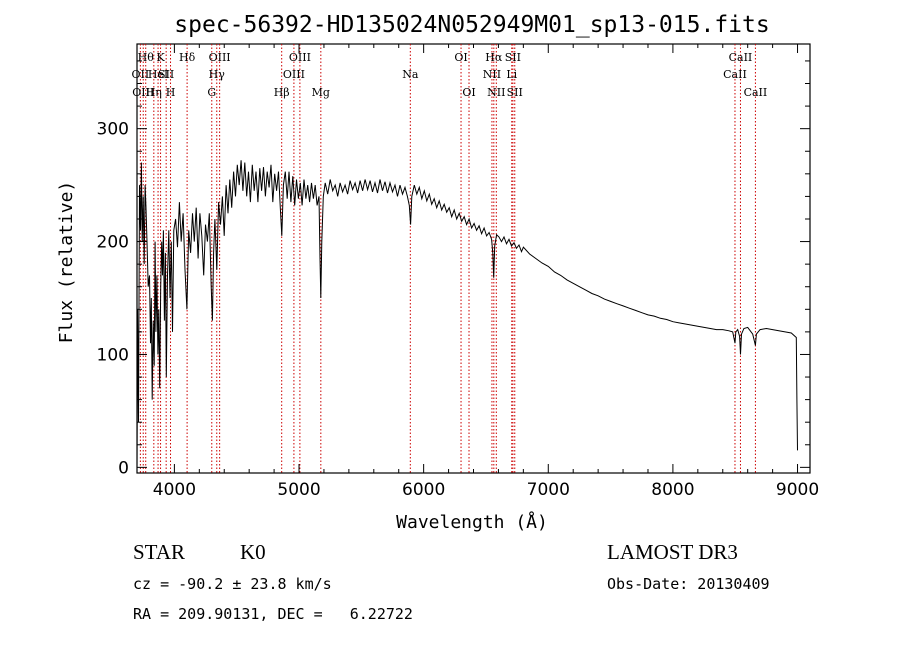 Image resolution: width=900 pixels, height=649 pixels. Describe the element at coordinates (548, 490) in the screenshot. I see `x-tick-label: 7000` at that location.